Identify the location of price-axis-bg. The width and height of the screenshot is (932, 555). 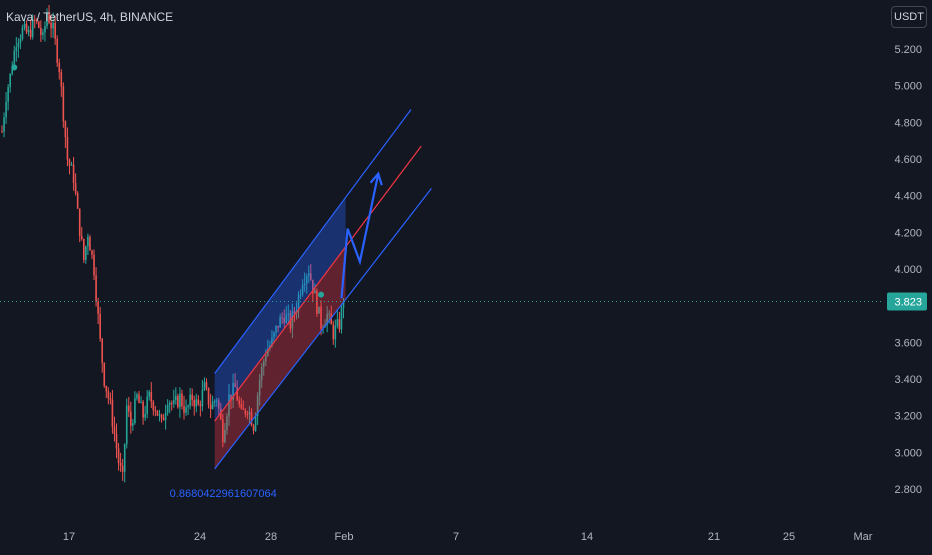
(908, 275).